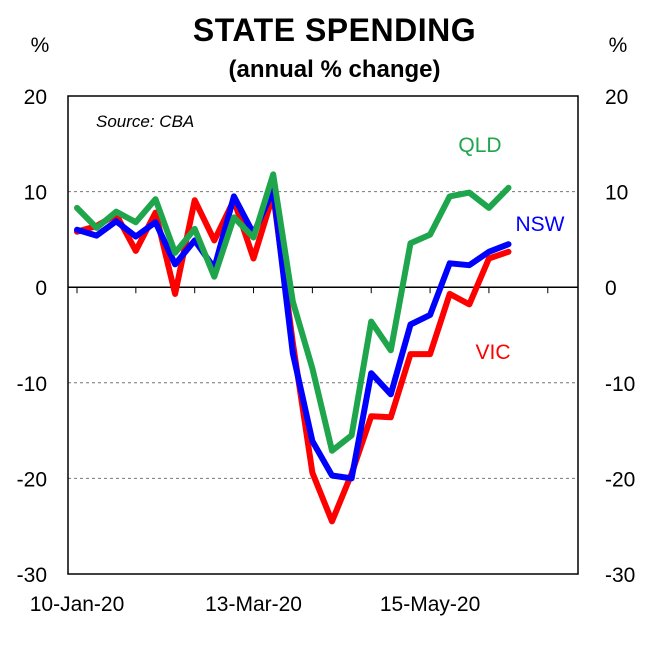 The width and height of the screenshot is (669, 645). What do you see at coordinates (35, 193) in the screenshot?
I see `y-tick-label-left: 10` at bounding box center [35, 193].